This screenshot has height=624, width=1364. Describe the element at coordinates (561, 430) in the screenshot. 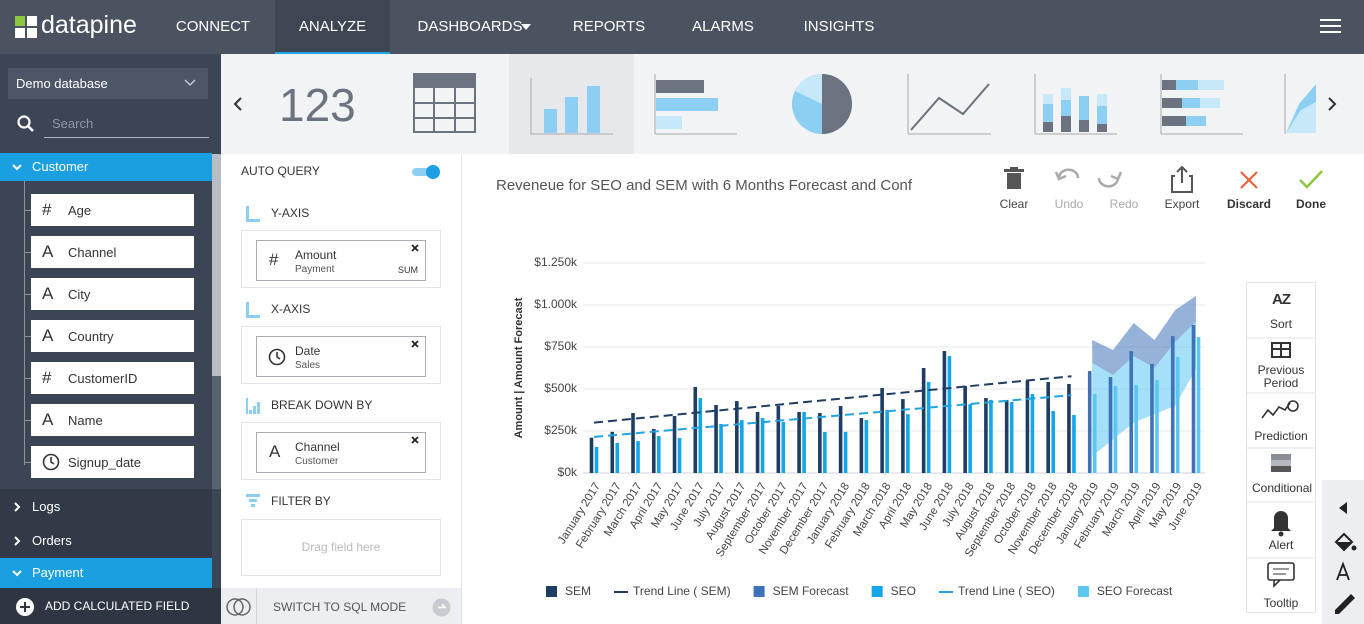

I see `y-tick-label: $250k` at that location.